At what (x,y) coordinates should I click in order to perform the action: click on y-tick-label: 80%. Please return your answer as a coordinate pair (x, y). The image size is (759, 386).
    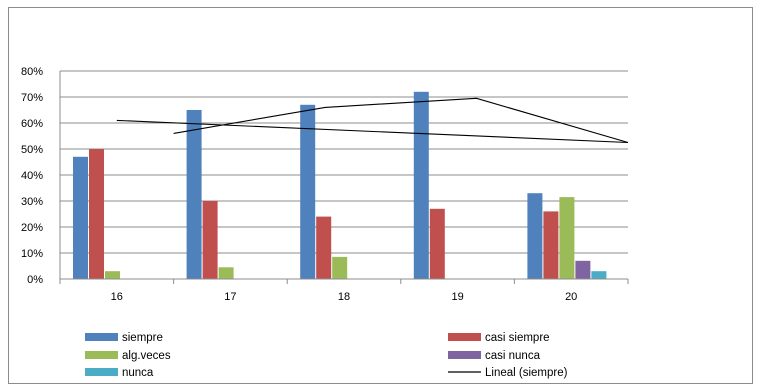
    Looking at the image, I should click on (32, 72).